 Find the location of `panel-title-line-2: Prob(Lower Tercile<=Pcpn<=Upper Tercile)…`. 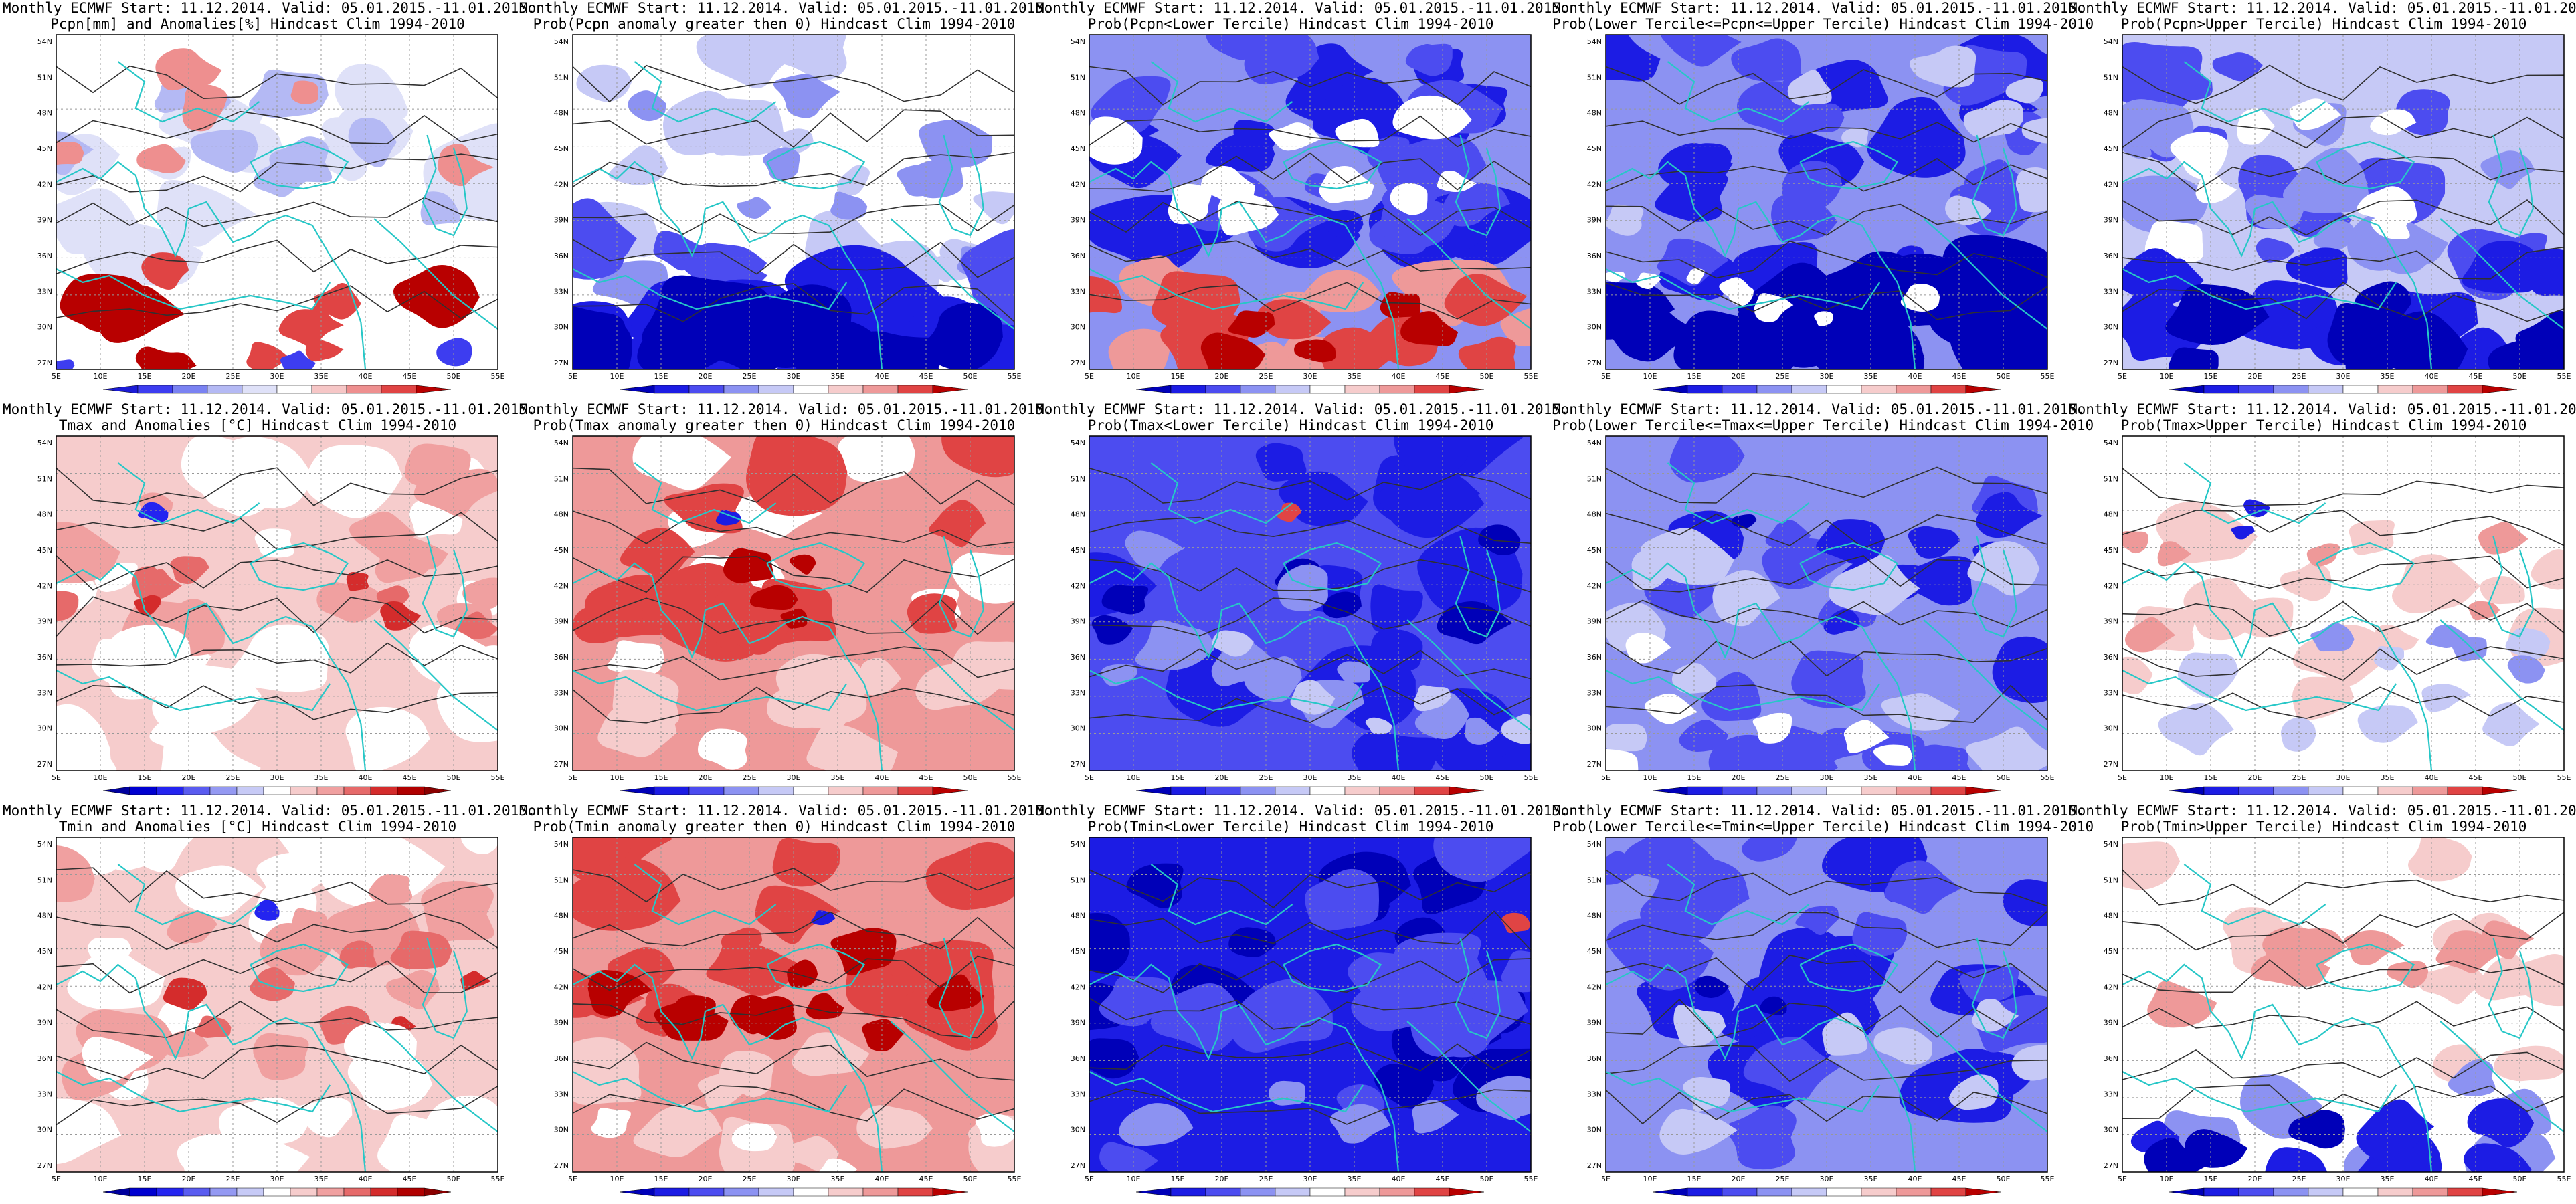

panel-title-line-2: Prob(Lower Tercile<=Pcpn<=Upper Tercile)… is located at coordinates (1823, 24).